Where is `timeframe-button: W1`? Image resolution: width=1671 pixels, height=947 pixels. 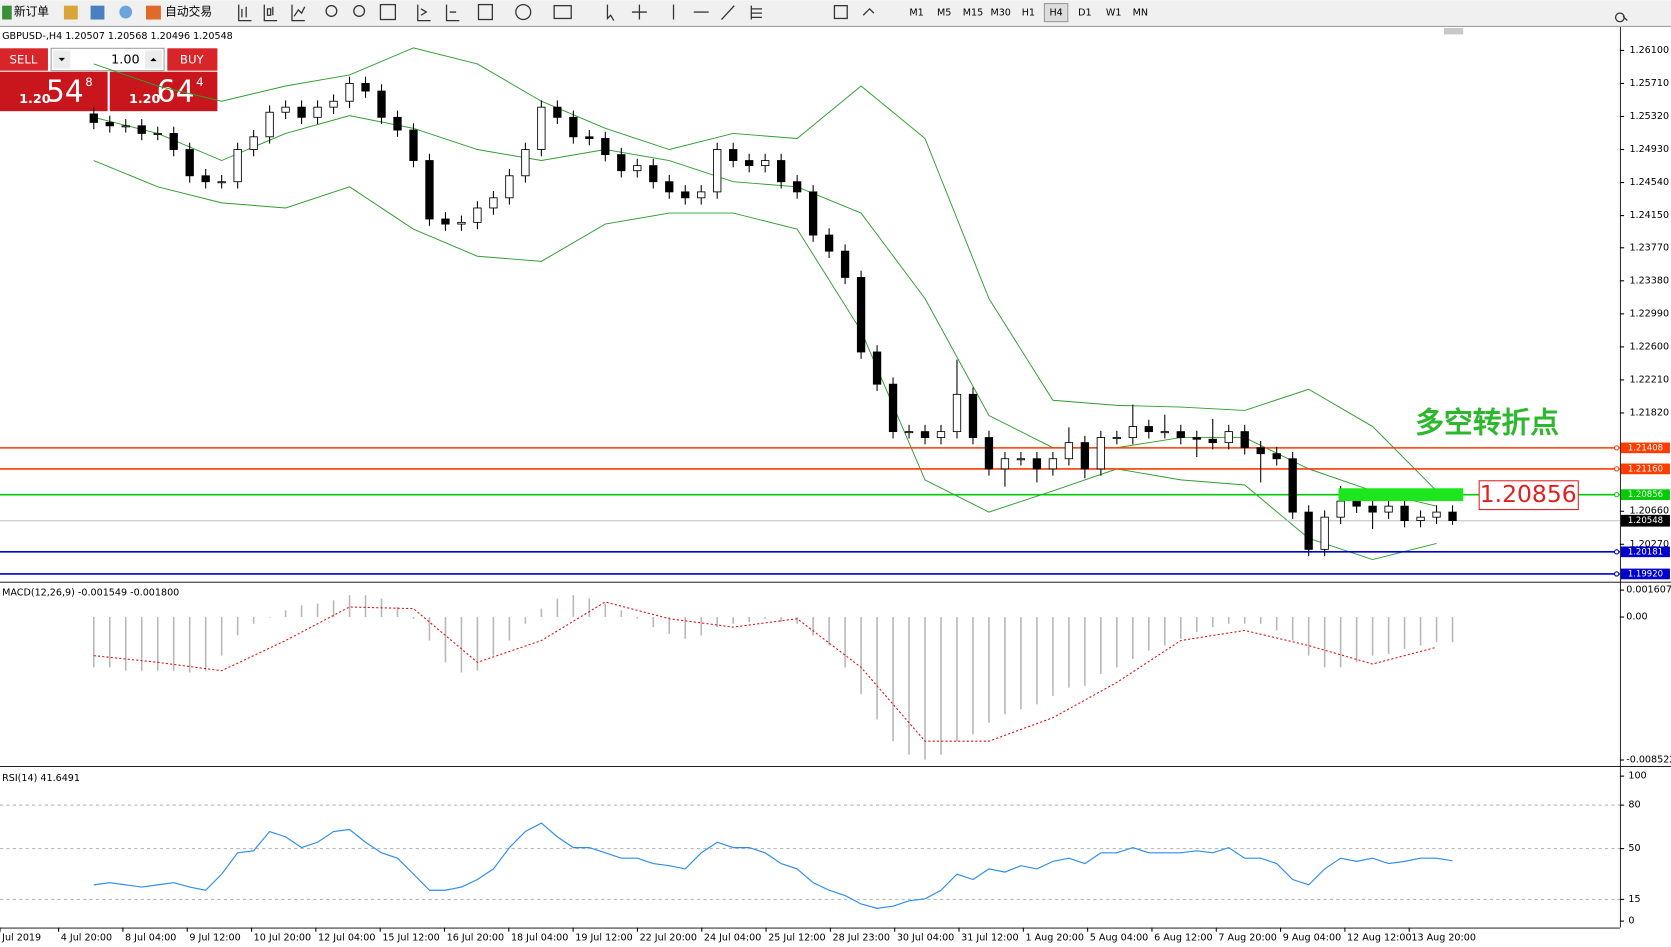
timeframe-button: W1 is located at coordinates (1114, 13).